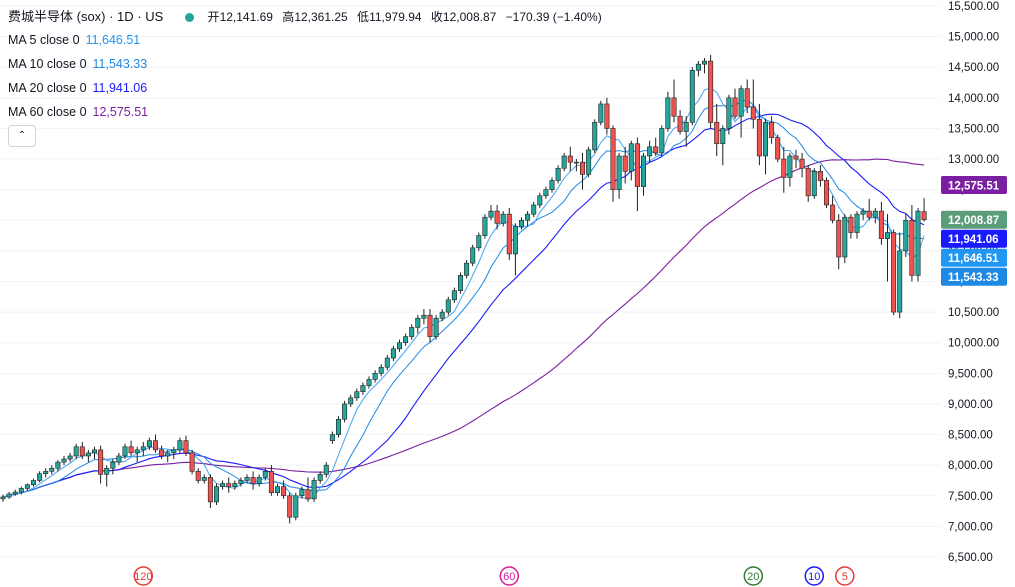  Describe the element at coordinates (78, 112) in the screenshot. I see `ma60-legend: MA 60 close 0 12,575.51` at that location.